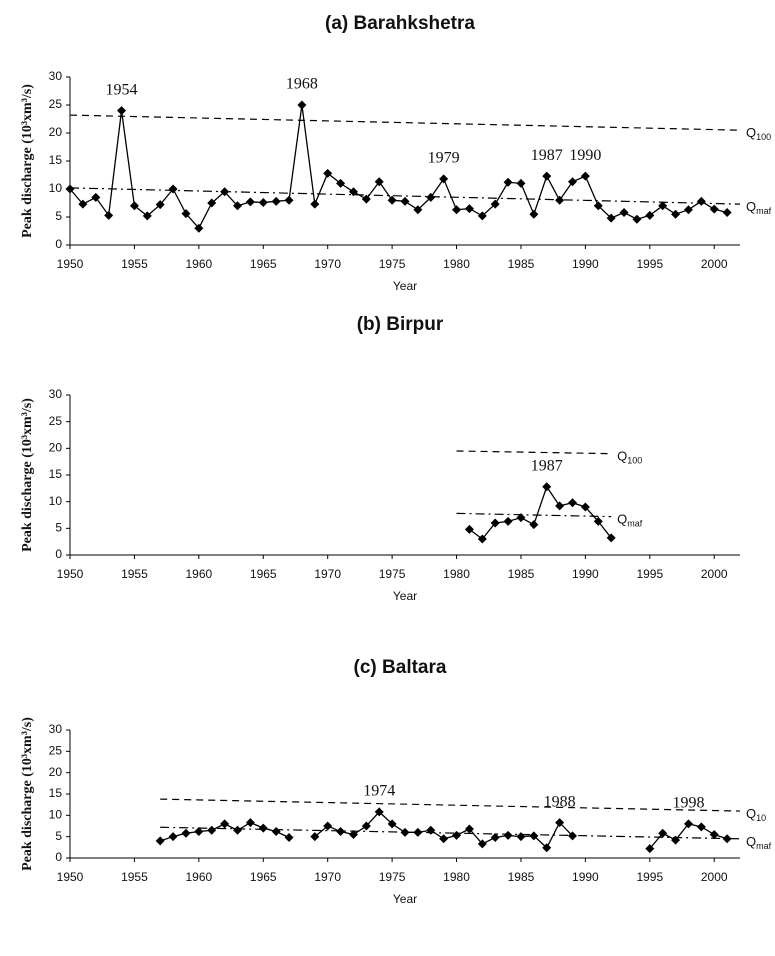 The height and width of the screenshot is (956, 775). I want to click on annotation: 1988, so click(560, 801).